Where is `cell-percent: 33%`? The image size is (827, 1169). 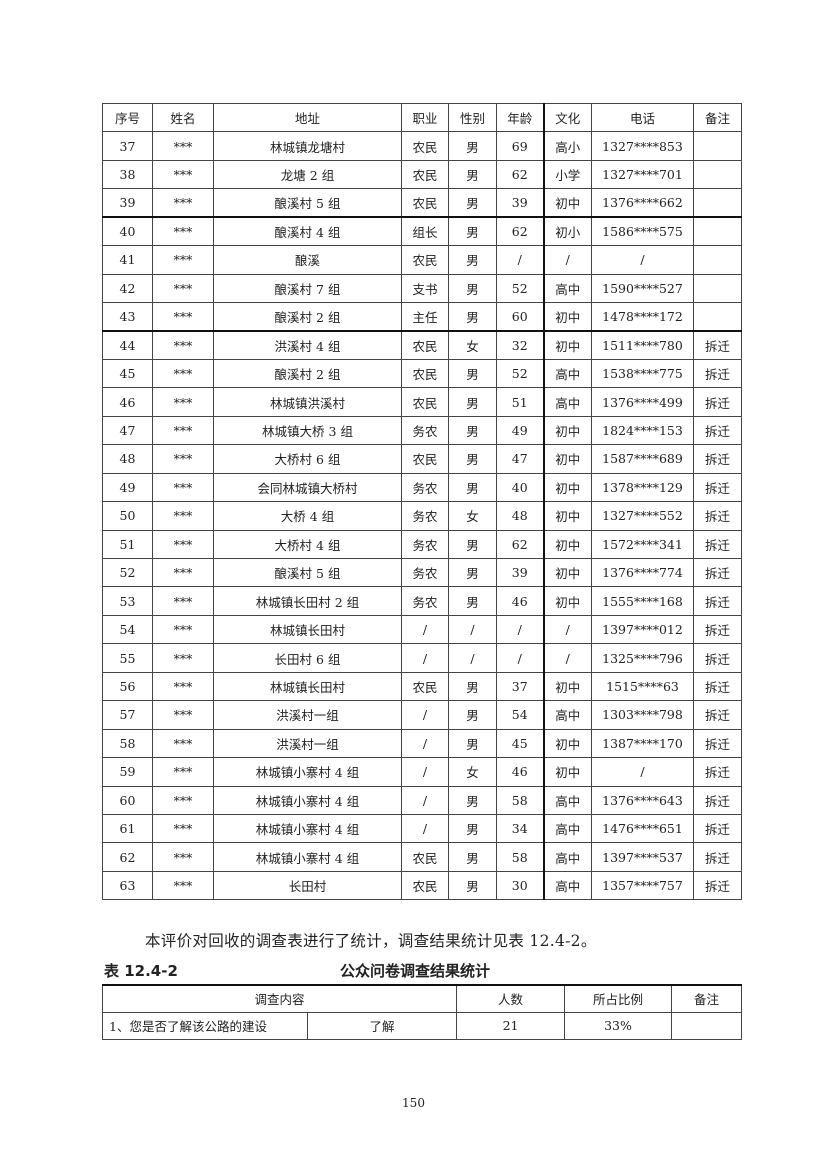
cell-percent: 33% is located at coordinates (618, 1025).